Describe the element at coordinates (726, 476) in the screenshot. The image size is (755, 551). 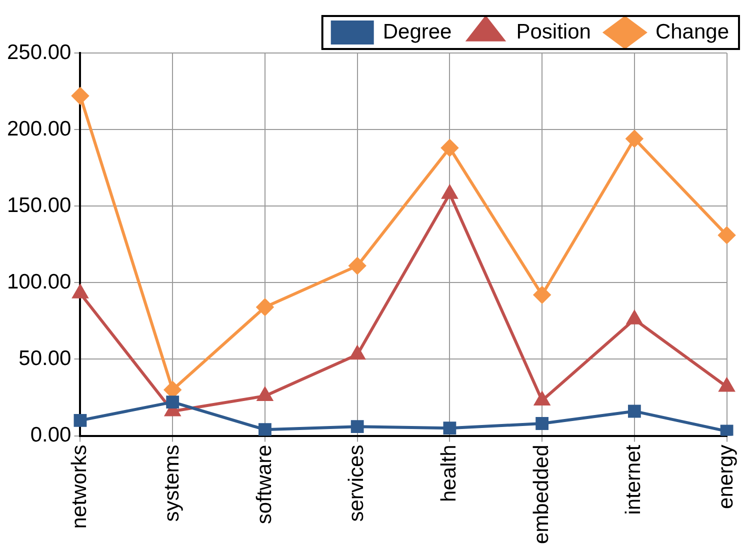
I see `x-tick-label: energy` at that location.